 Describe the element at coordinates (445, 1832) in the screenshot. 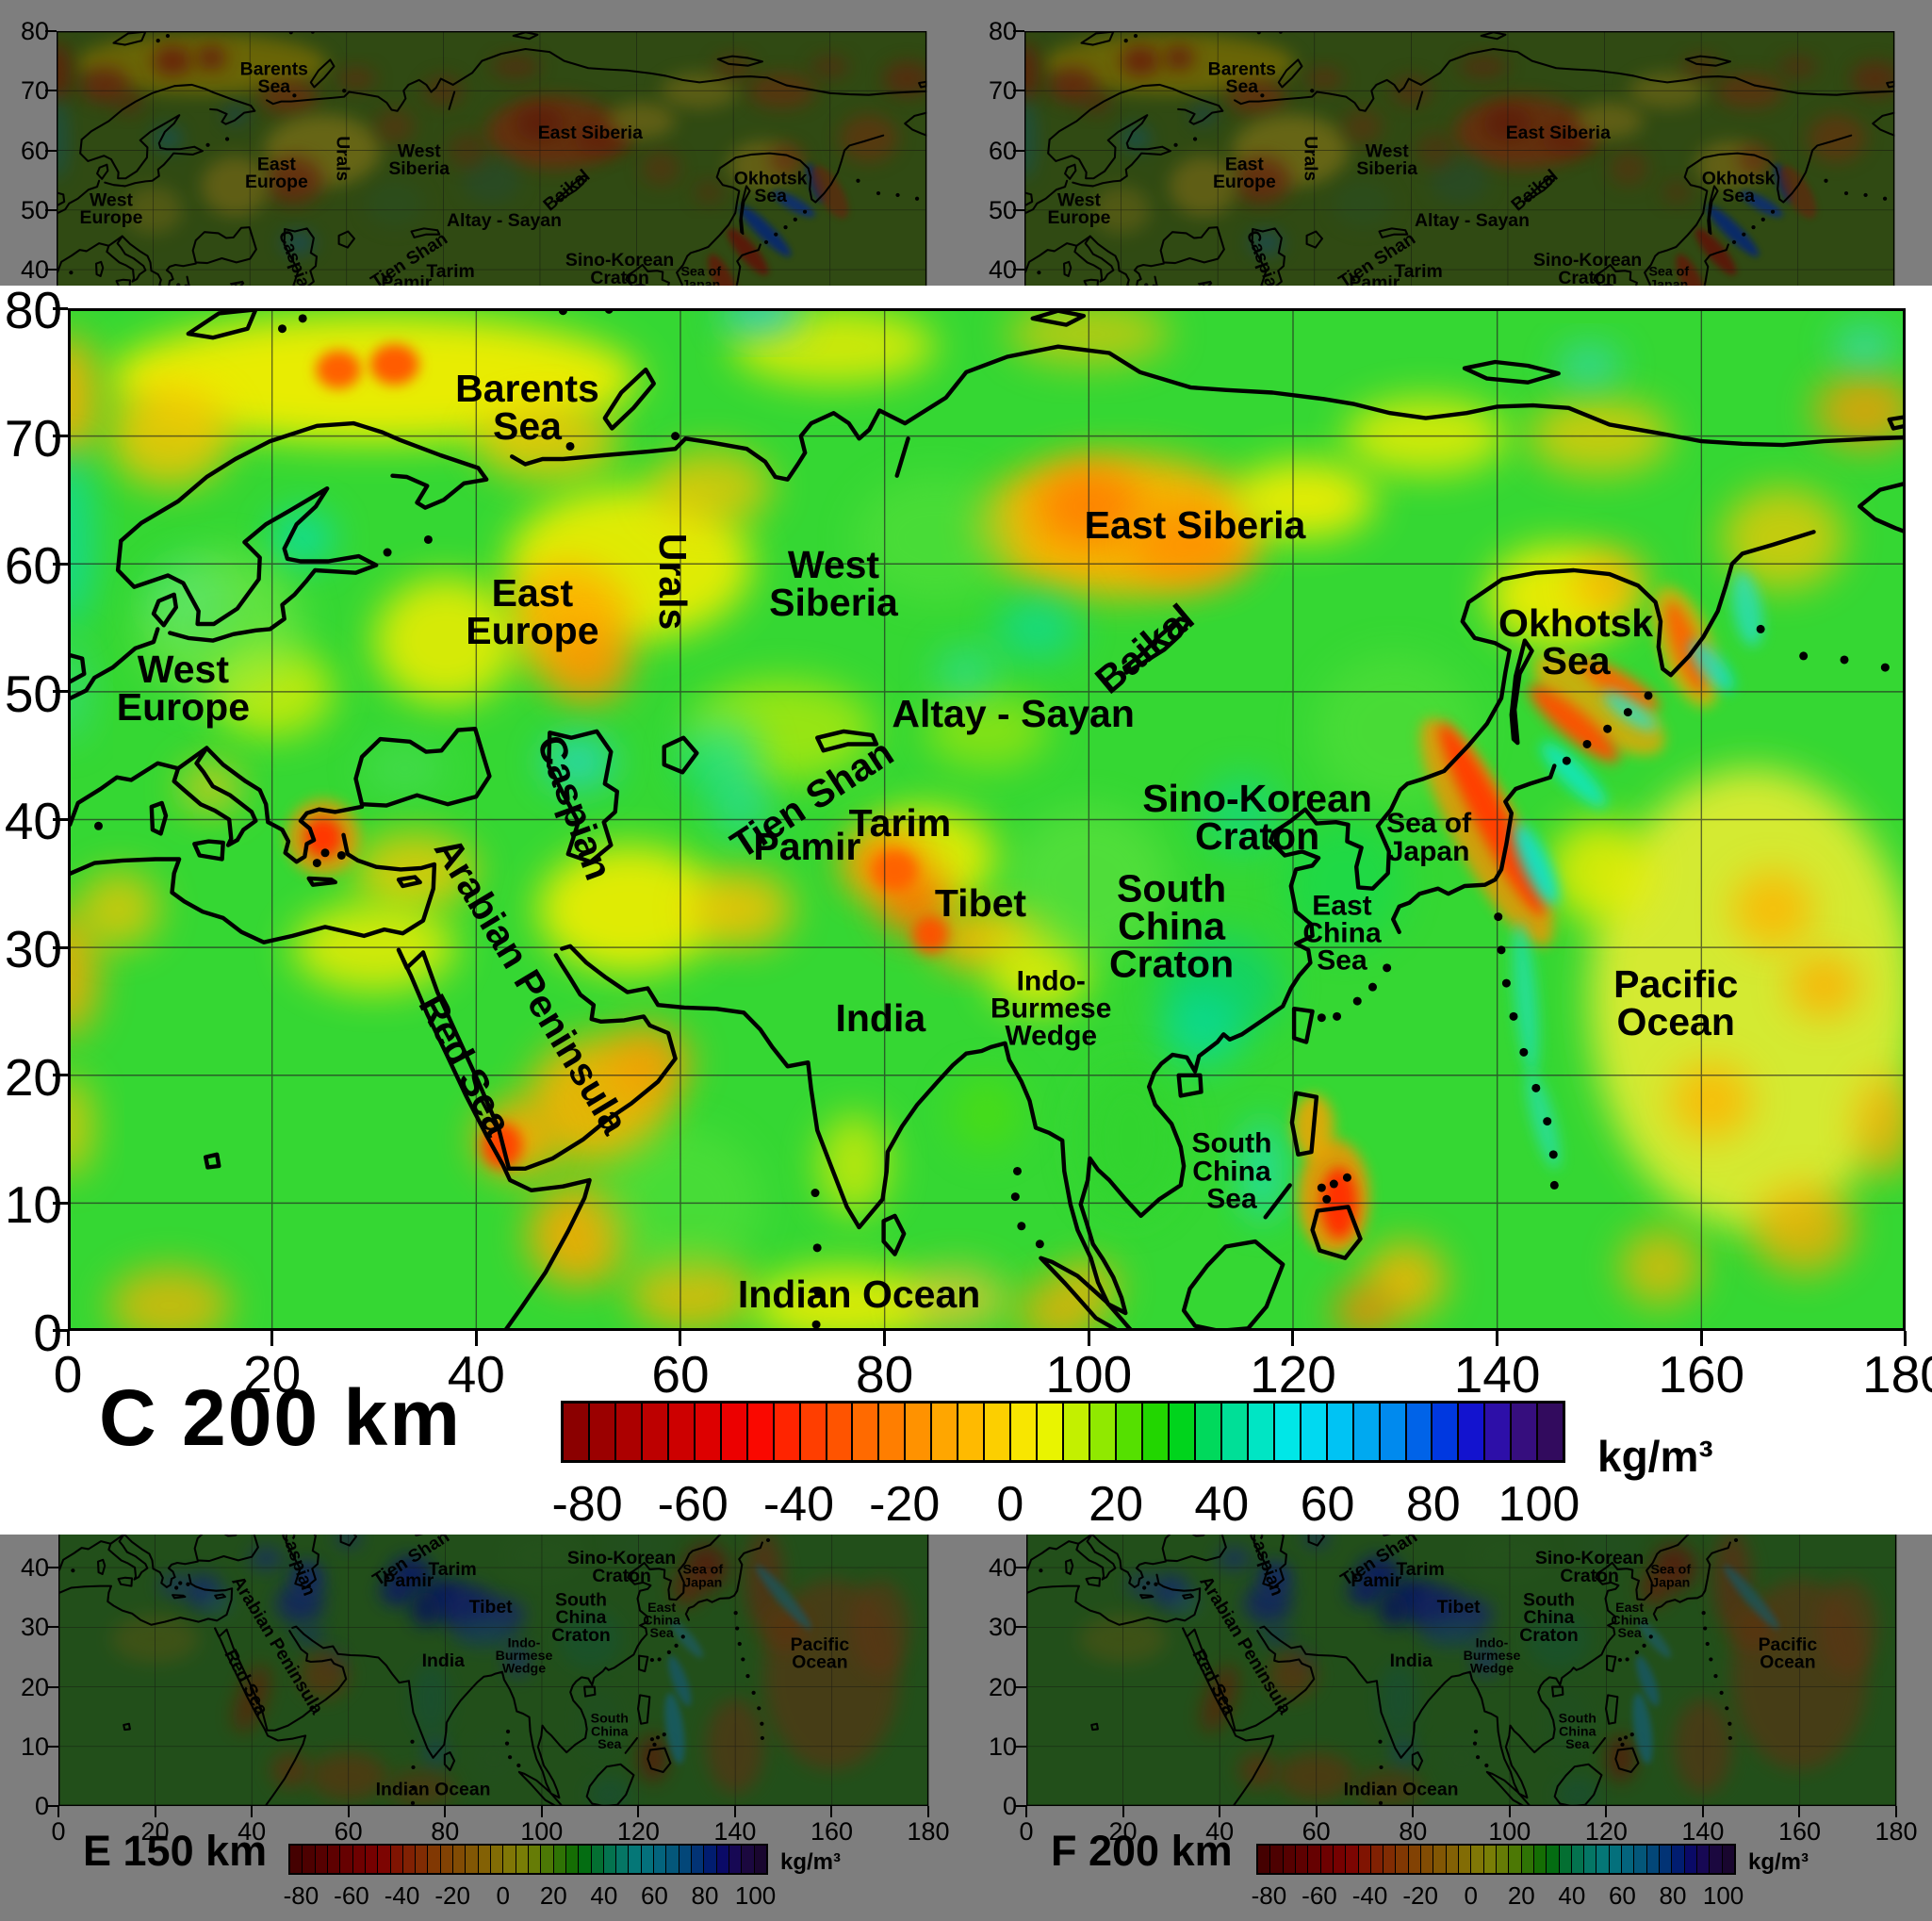

I see `lon-tick-label: 80` at that location.